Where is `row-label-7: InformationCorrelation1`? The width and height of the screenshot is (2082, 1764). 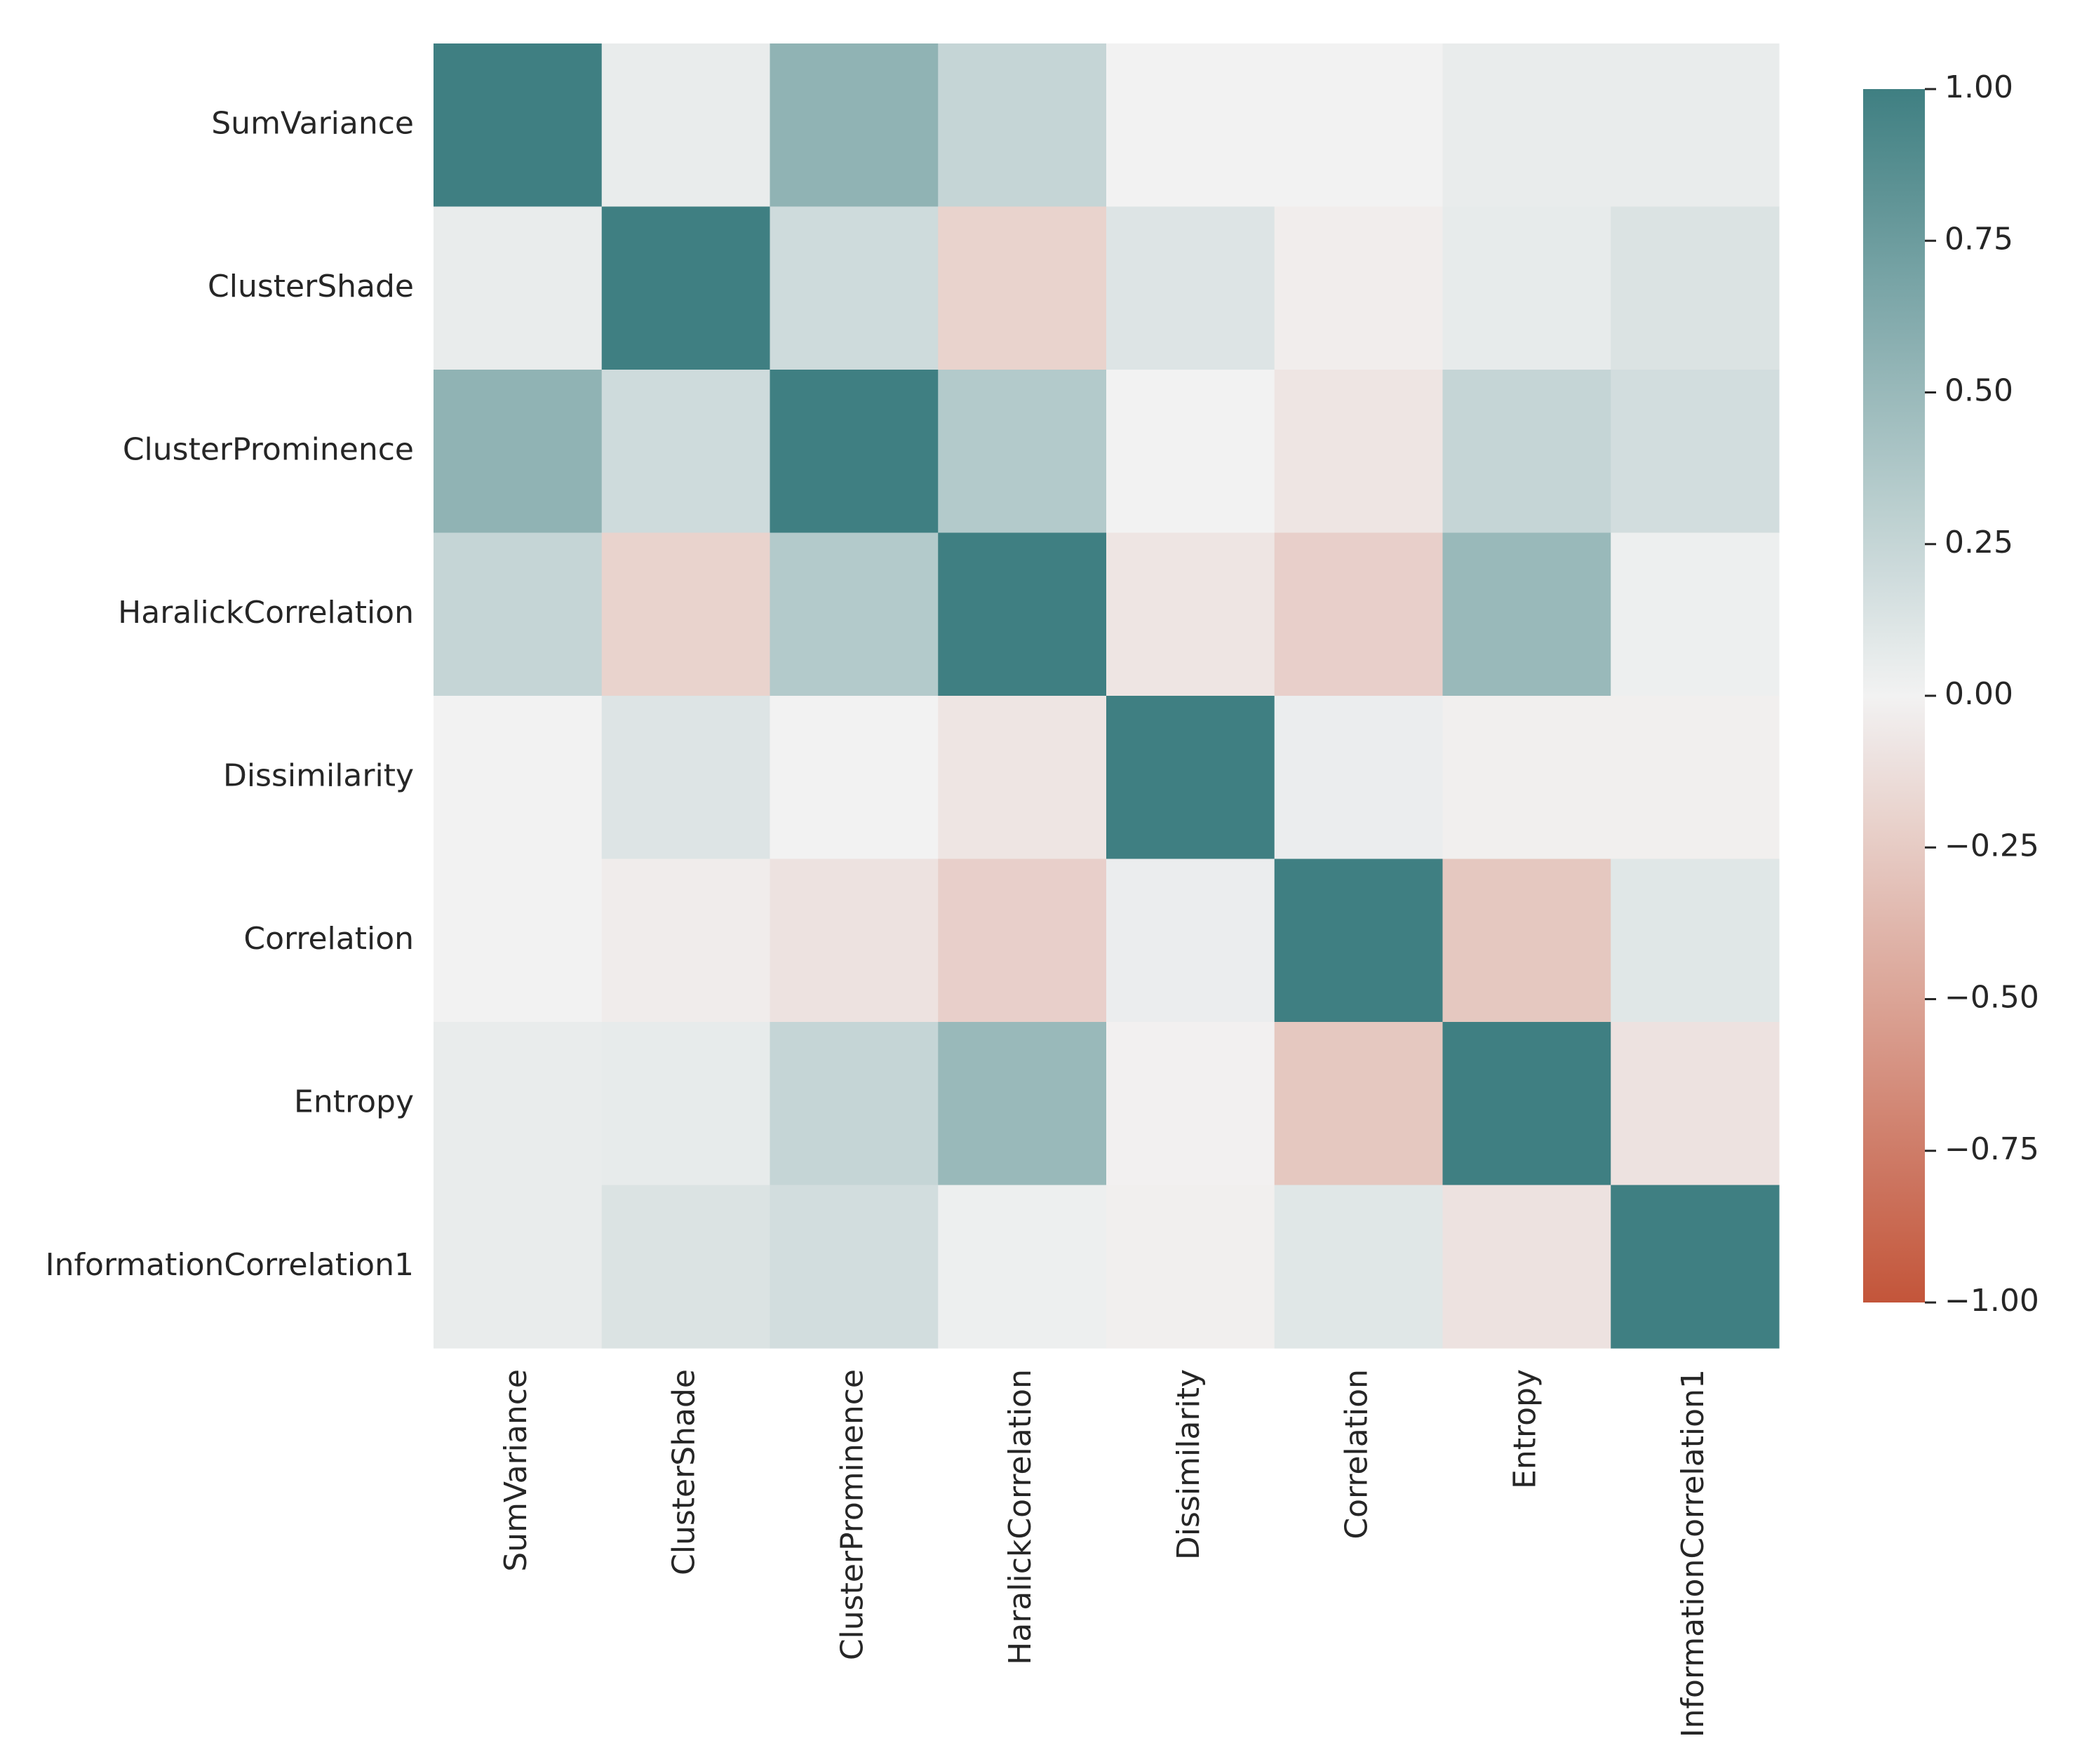 row-label-7: InformationCorrelation1 is located at coordinates (230, 1265).